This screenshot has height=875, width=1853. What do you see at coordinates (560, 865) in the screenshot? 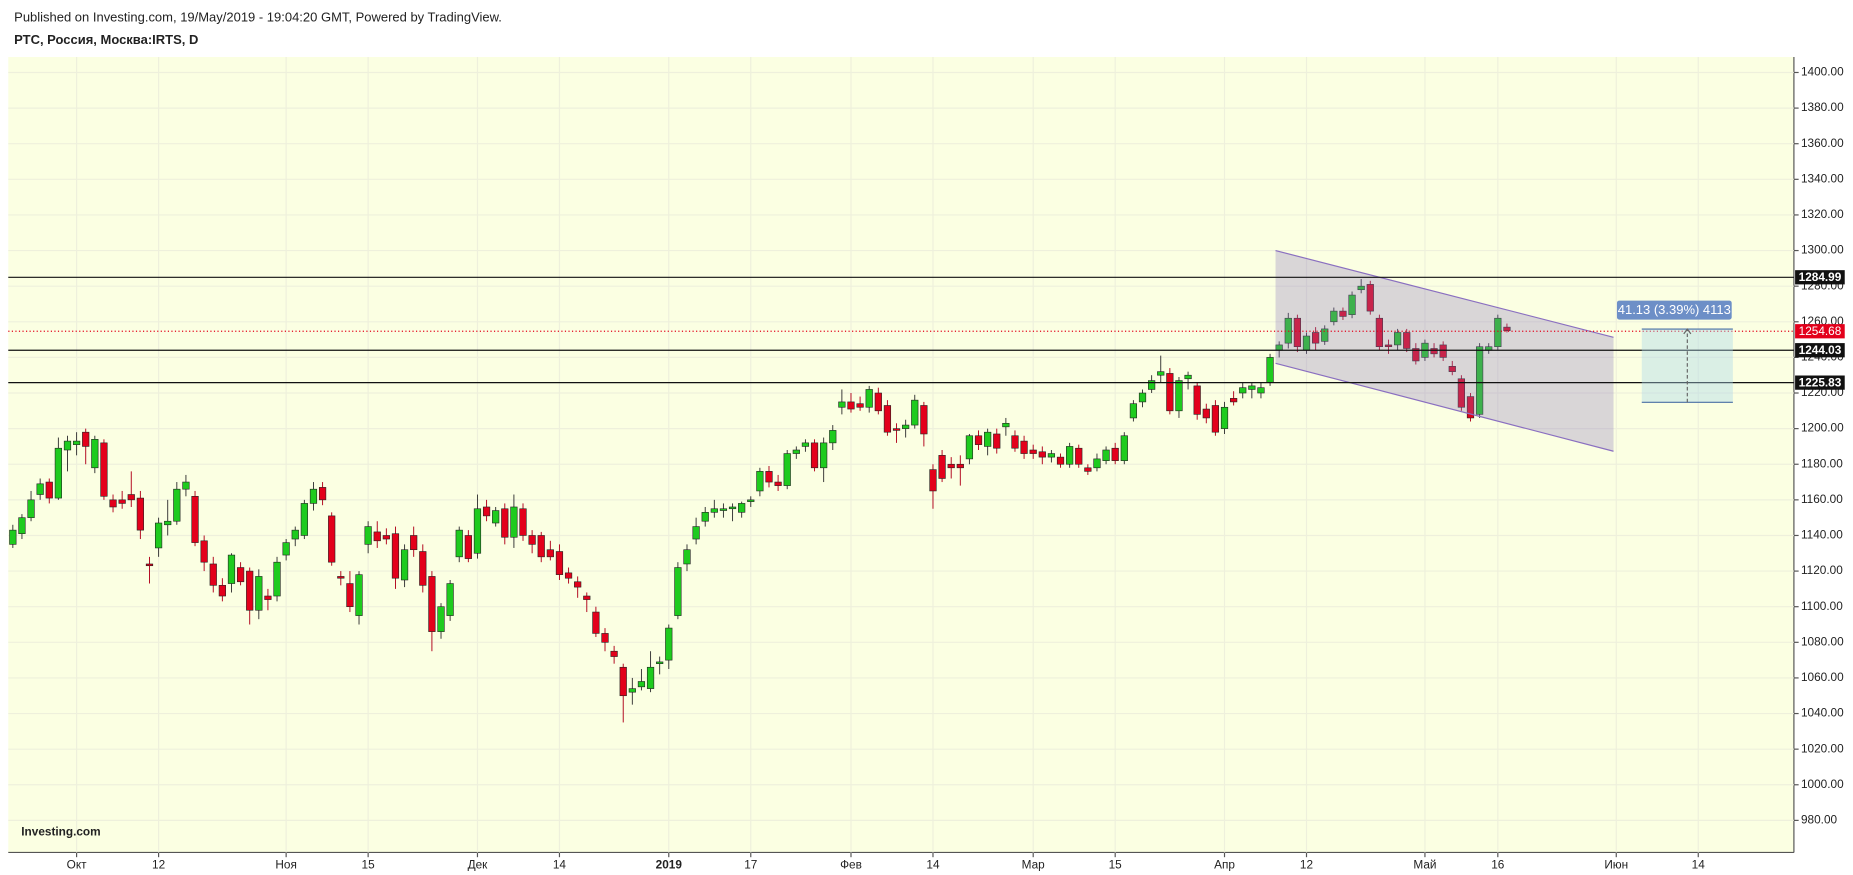
I see `x-tick-label: 14` at bounding box center [560, 865].